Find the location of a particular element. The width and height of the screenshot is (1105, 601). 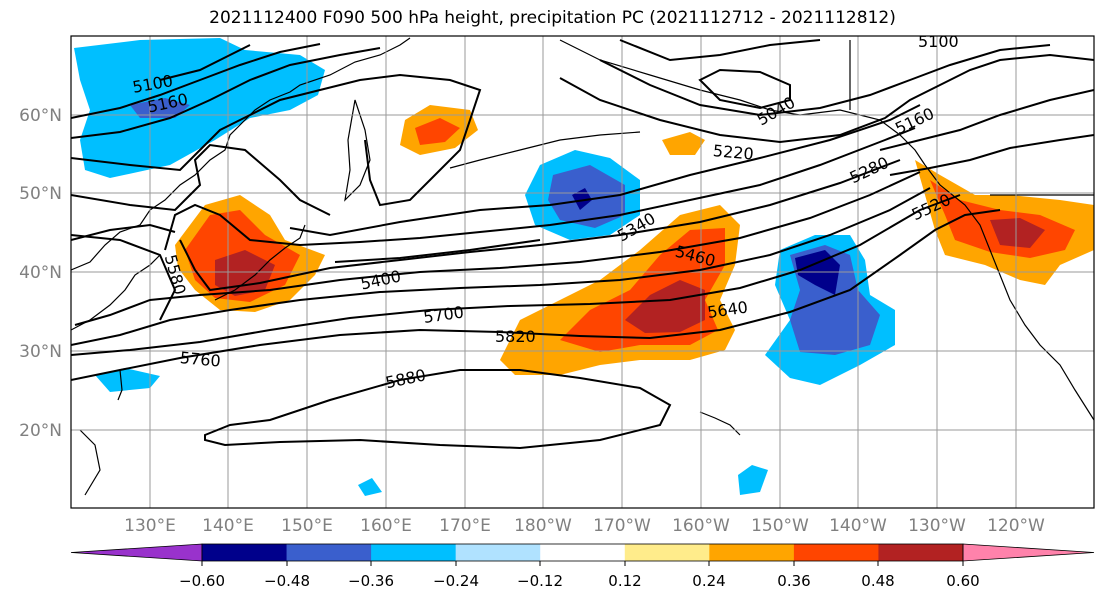

colorbar-tick-label: 0.12 is located at coordinates (624, 581).